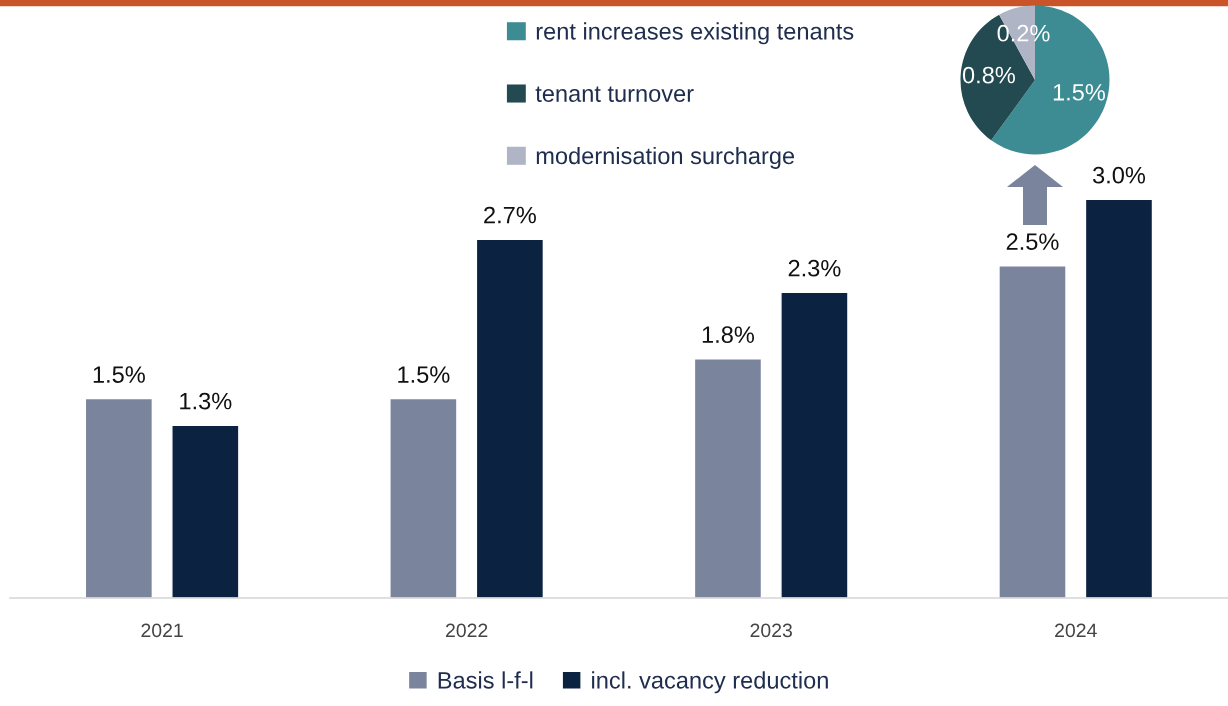 Image resolution: width=1228 pixels, height=706 pixels. Describe the element at coordinates (162, 630) in the screenshot. I see `x-tick-label: 2021` at that location.